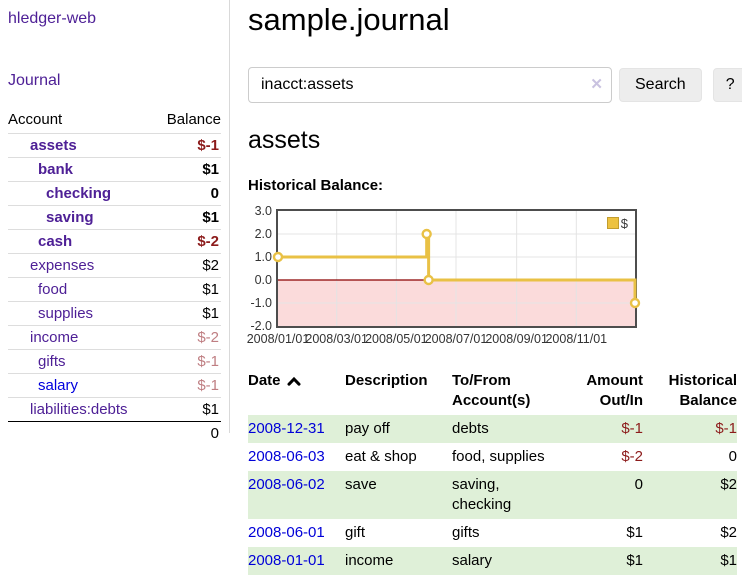 This screenshot has height=582, width=742. I want to click on sidebar-account-link: saving, so click(70, 217).